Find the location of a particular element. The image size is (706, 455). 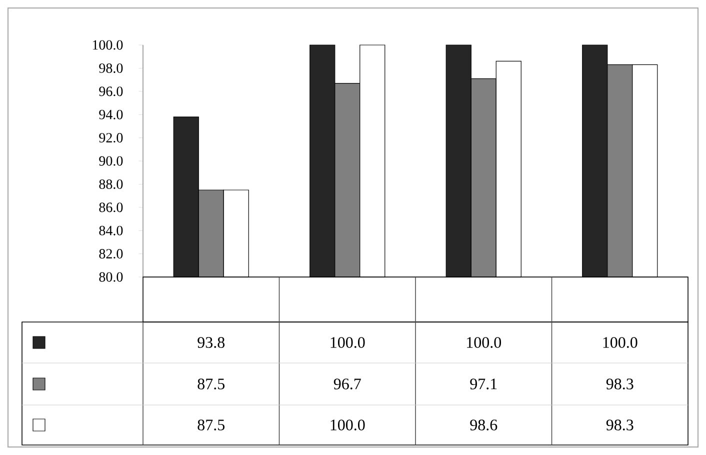

y-tick-label: 94.0 is located at coordinates (111, 115).